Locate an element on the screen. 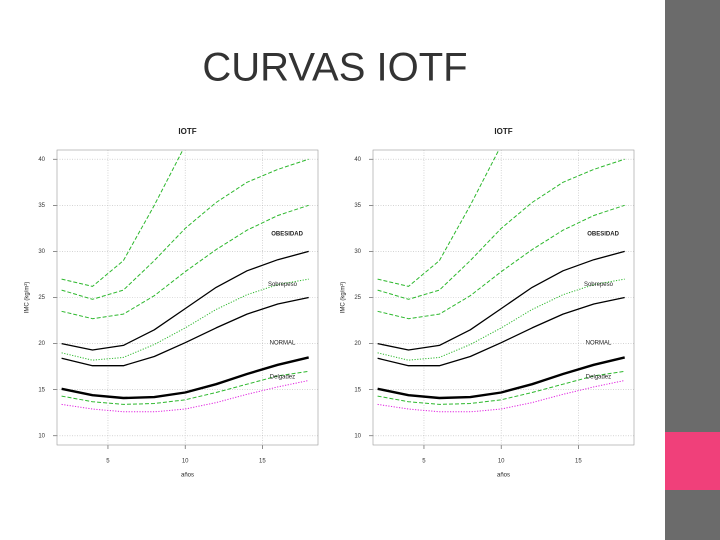 This screenshot has height=540, width=720. side-accent is located at coordinates (692, 461).